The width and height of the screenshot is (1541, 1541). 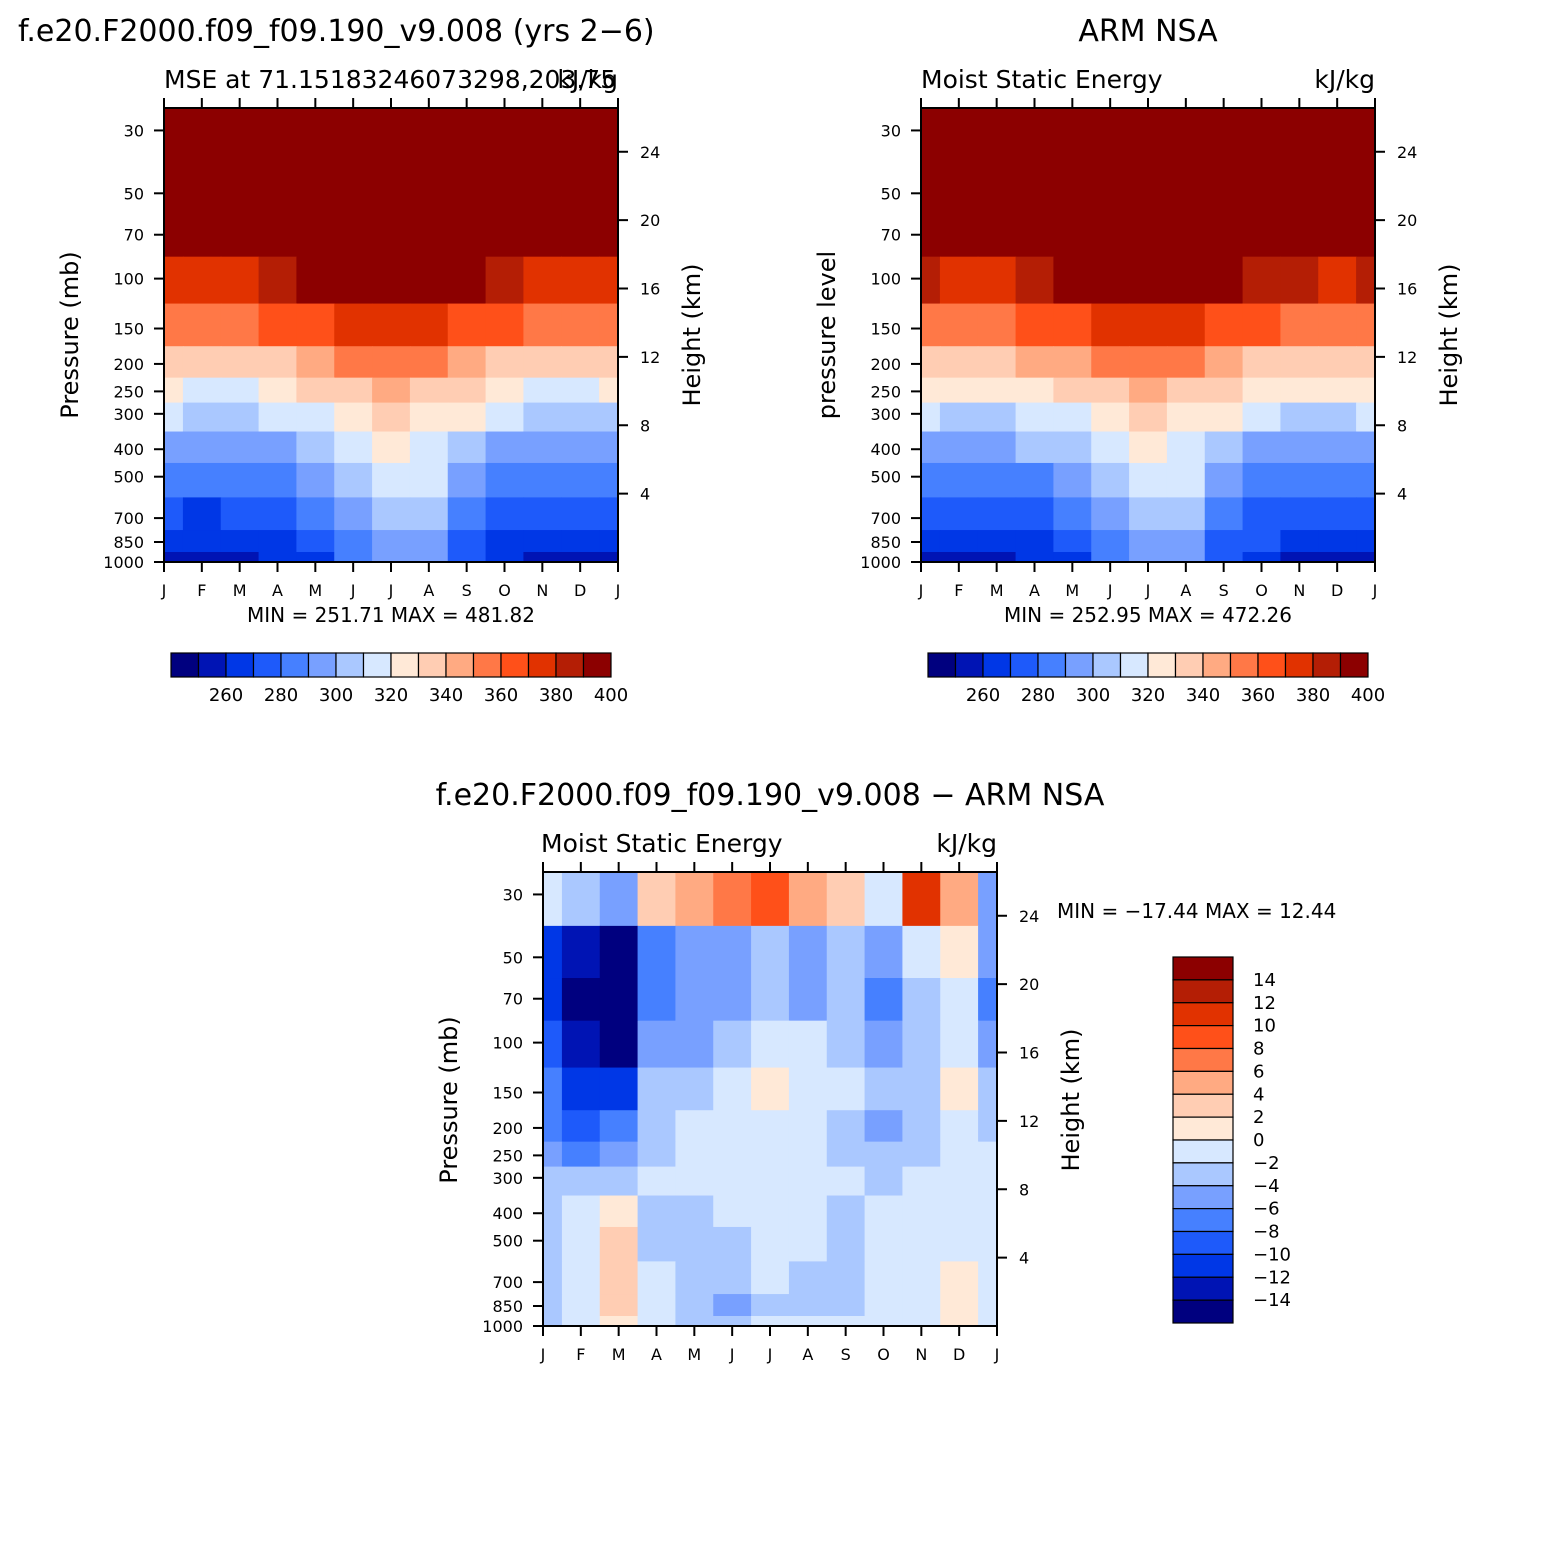 What do you see at coordinates (885, 542) in the screenshot?
I see `y-tick-label: 850` at bounding box center [885, 542].